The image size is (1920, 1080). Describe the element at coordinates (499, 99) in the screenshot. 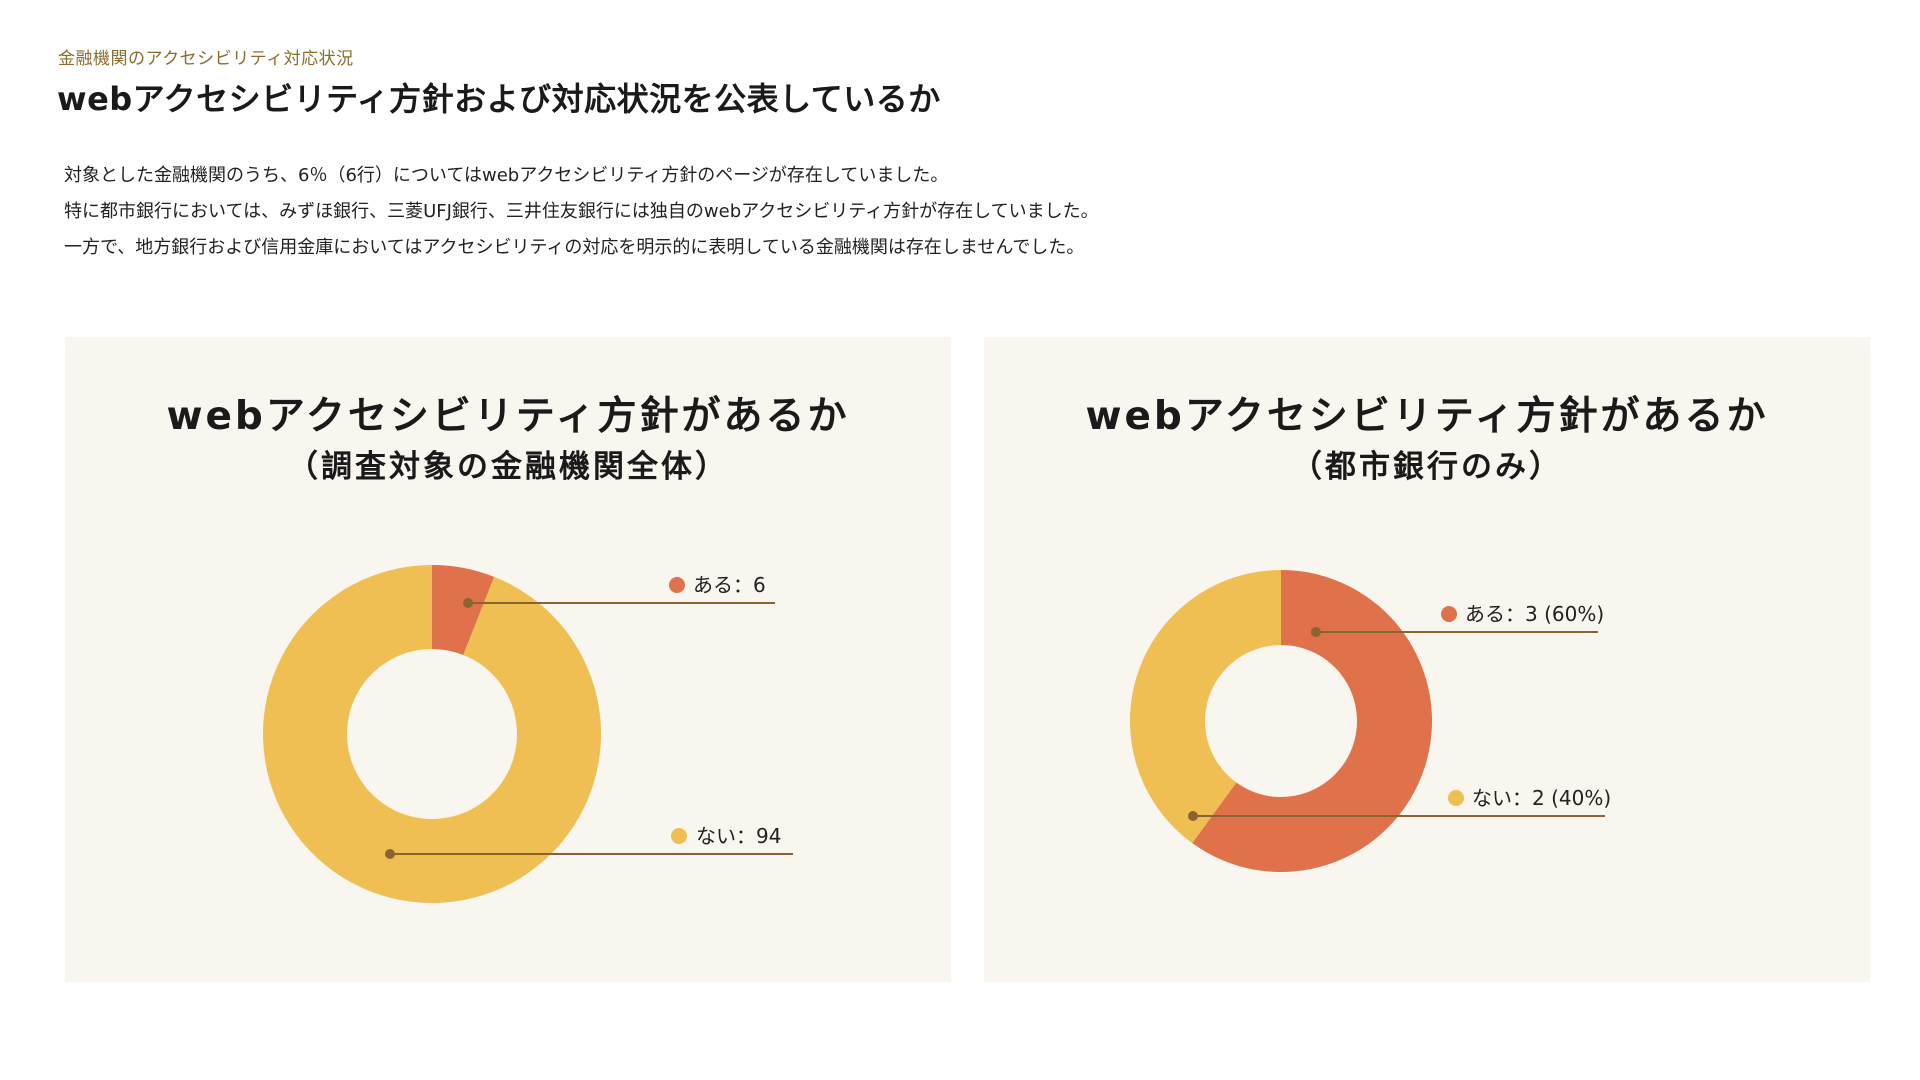

I see `page-title: webアクセシビリティ方針および対応状況を公表しているか` at that location.